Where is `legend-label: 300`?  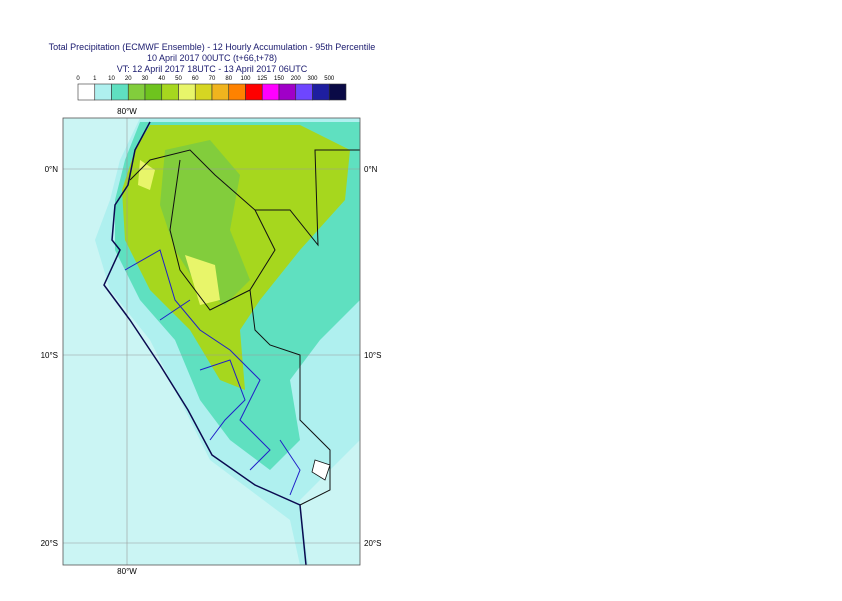 legend-label: 300 is located at coordinates (312, 79).